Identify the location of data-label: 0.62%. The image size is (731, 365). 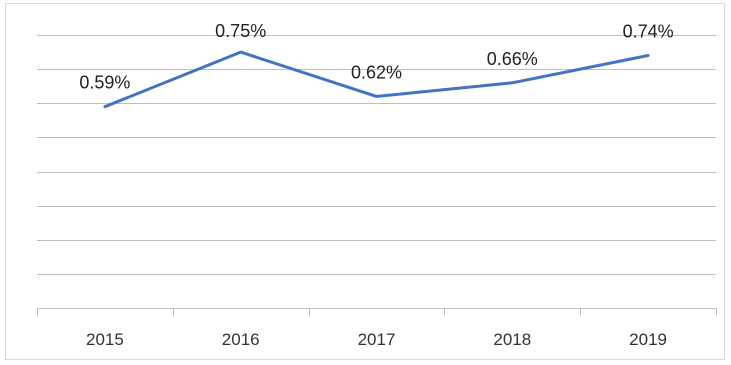
(376, 72).